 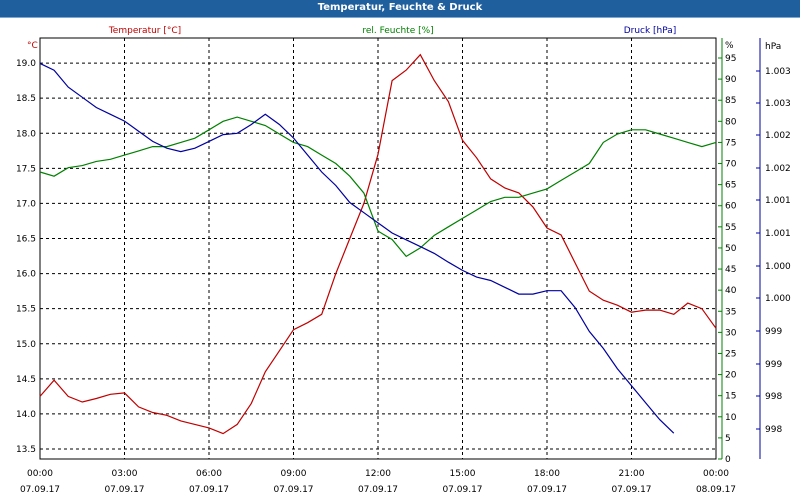 I want to click on left-axis-tick: 18.5, so click(x=26, y=99).